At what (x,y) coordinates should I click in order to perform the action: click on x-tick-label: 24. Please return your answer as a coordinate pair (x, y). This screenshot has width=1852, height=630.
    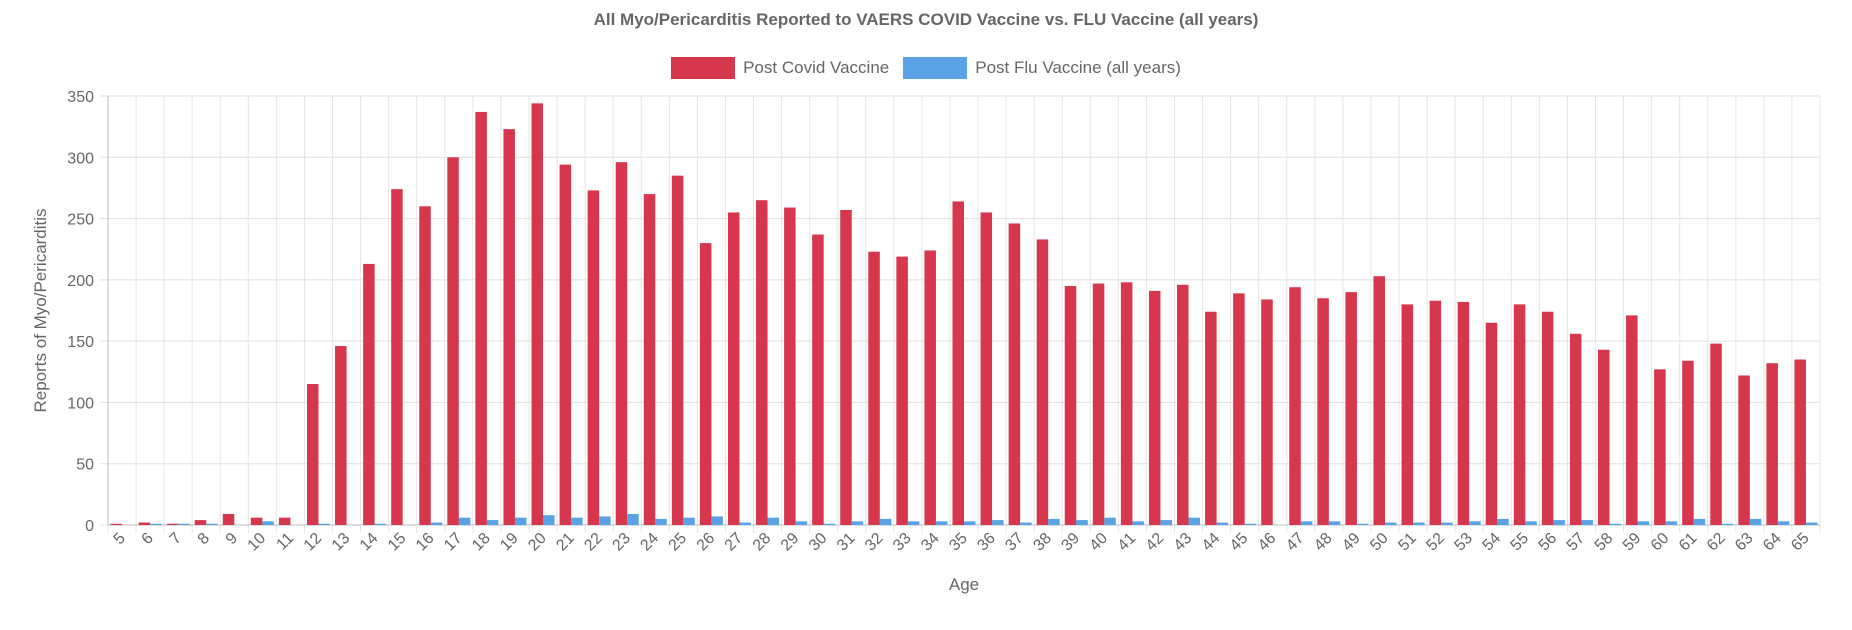
    Looking at the image, I should click on (650, 542).